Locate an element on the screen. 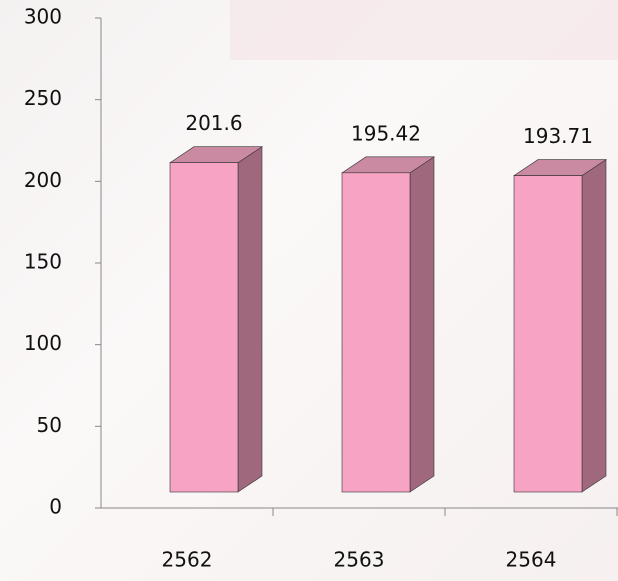 The height and width of the screenshot is (581, 618). x-tick-label: 2562 is located at coordinates (187, 560).